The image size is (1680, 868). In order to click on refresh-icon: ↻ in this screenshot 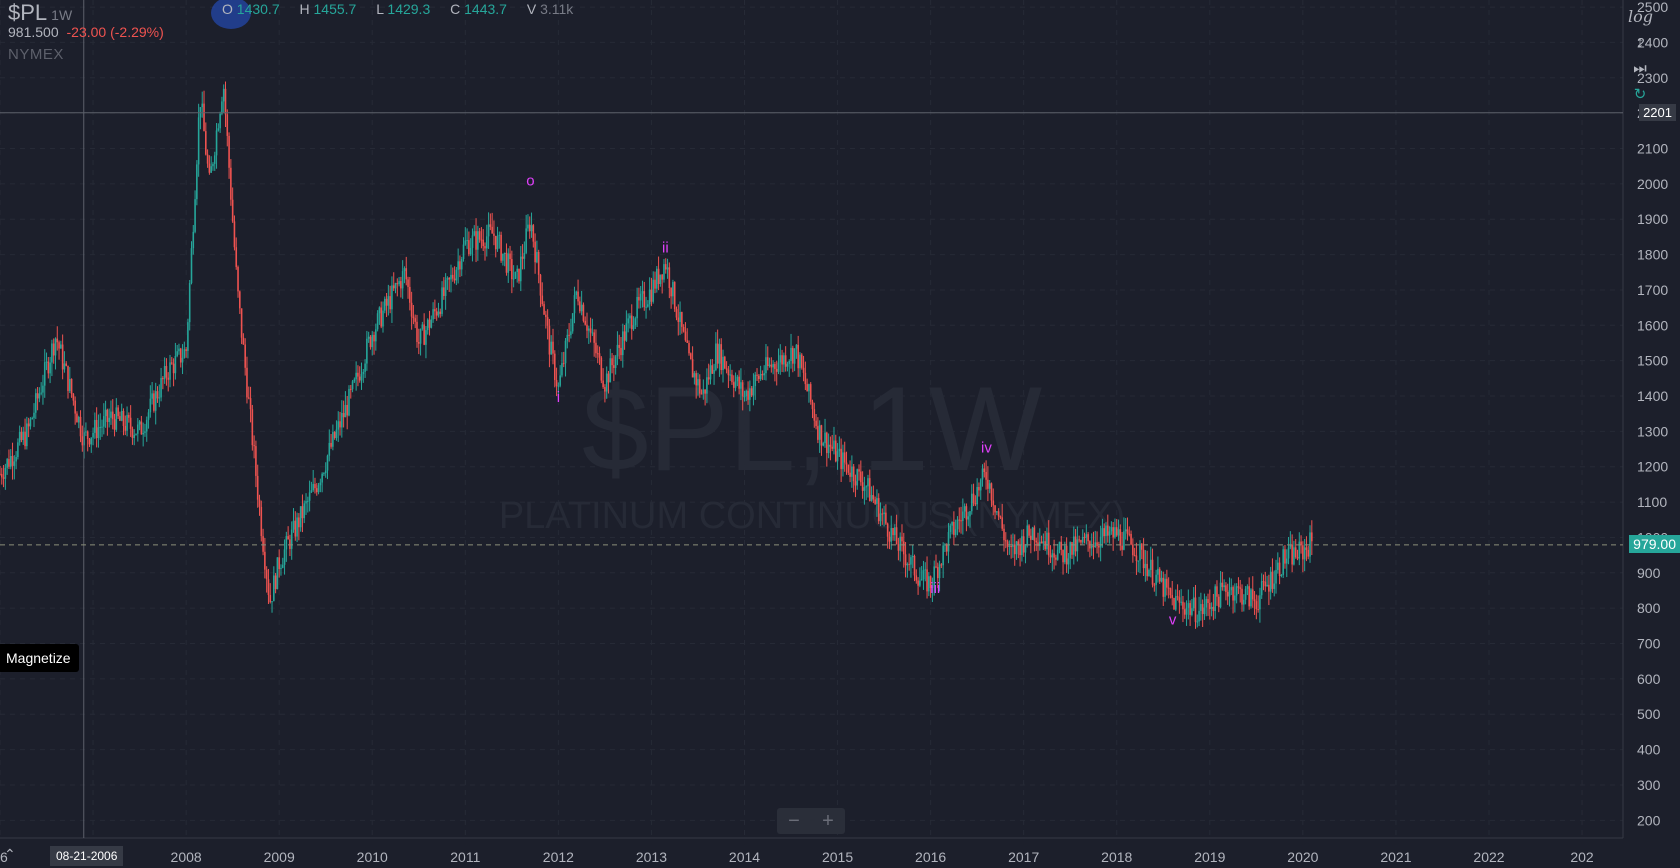, I will do `click(1640, 94)`.